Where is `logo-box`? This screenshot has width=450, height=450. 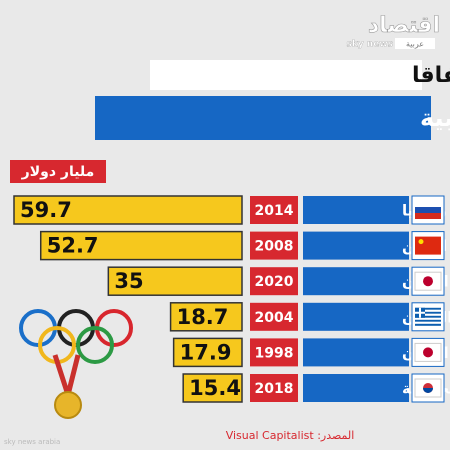 logo-box is located at coordinates (415, 43).